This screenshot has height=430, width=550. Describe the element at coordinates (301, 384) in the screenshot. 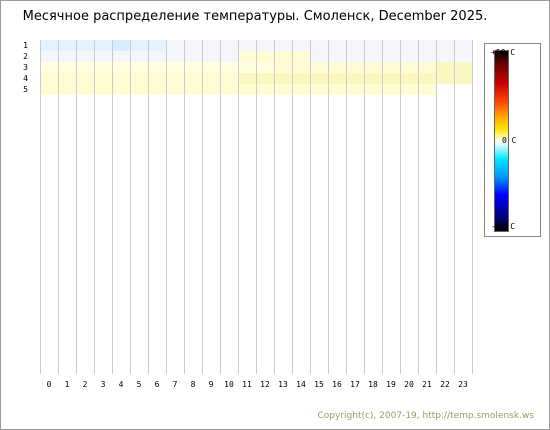

I see `x-tick-label: 14` at that location.